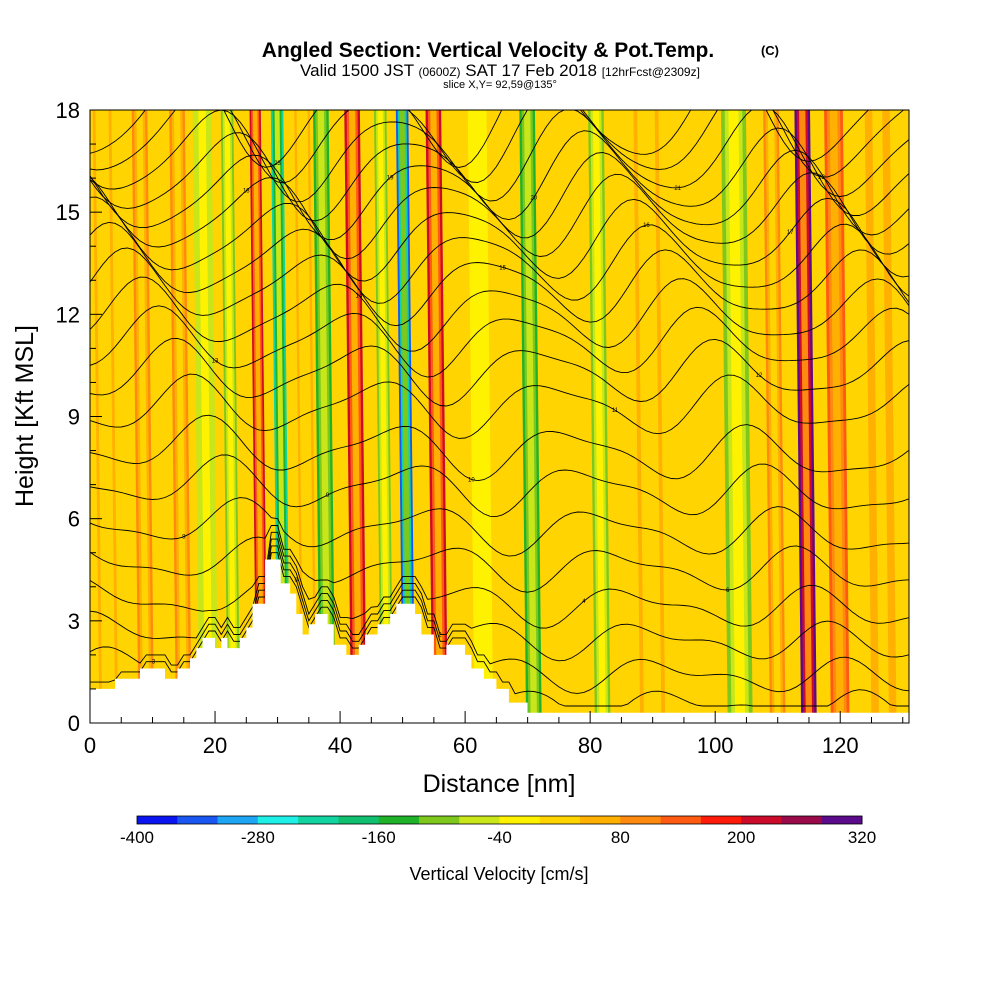 The width and height of the screenshot is (1000, 1000). Describe the element at coordinates (677, 189) in the screenshot. I see `theta-contour-label: 21` at that location.